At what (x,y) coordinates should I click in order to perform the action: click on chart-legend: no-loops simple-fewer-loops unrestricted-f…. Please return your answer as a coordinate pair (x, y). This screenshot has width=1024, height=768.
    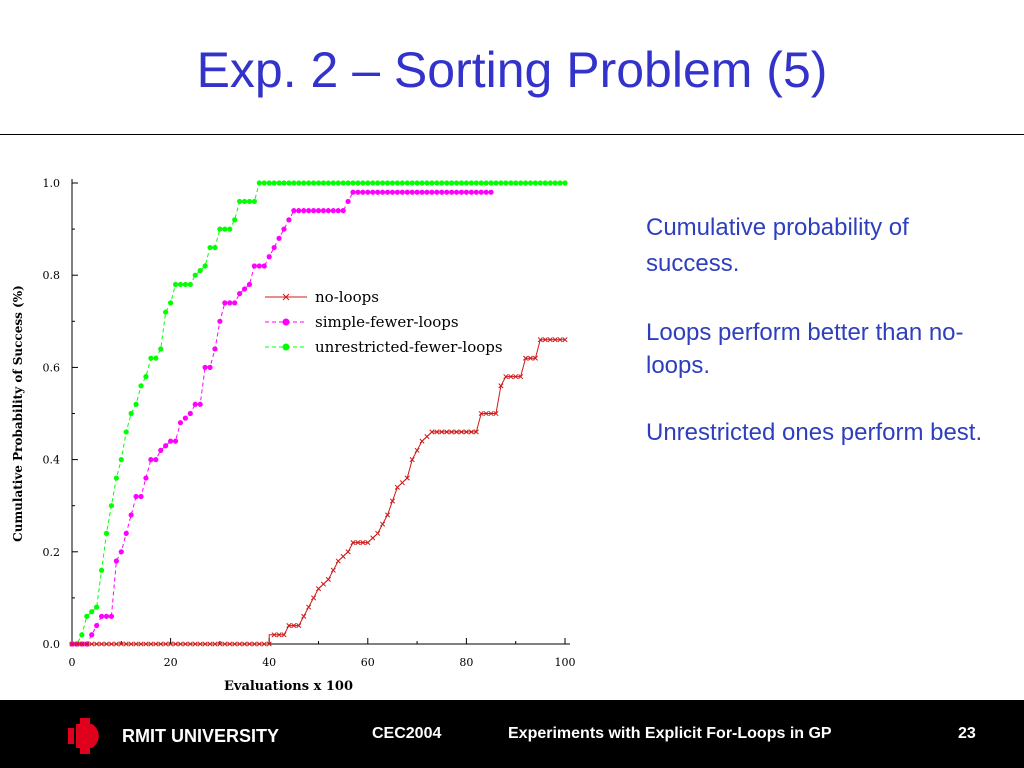
    Looking at the image, I should click on (384, 322).